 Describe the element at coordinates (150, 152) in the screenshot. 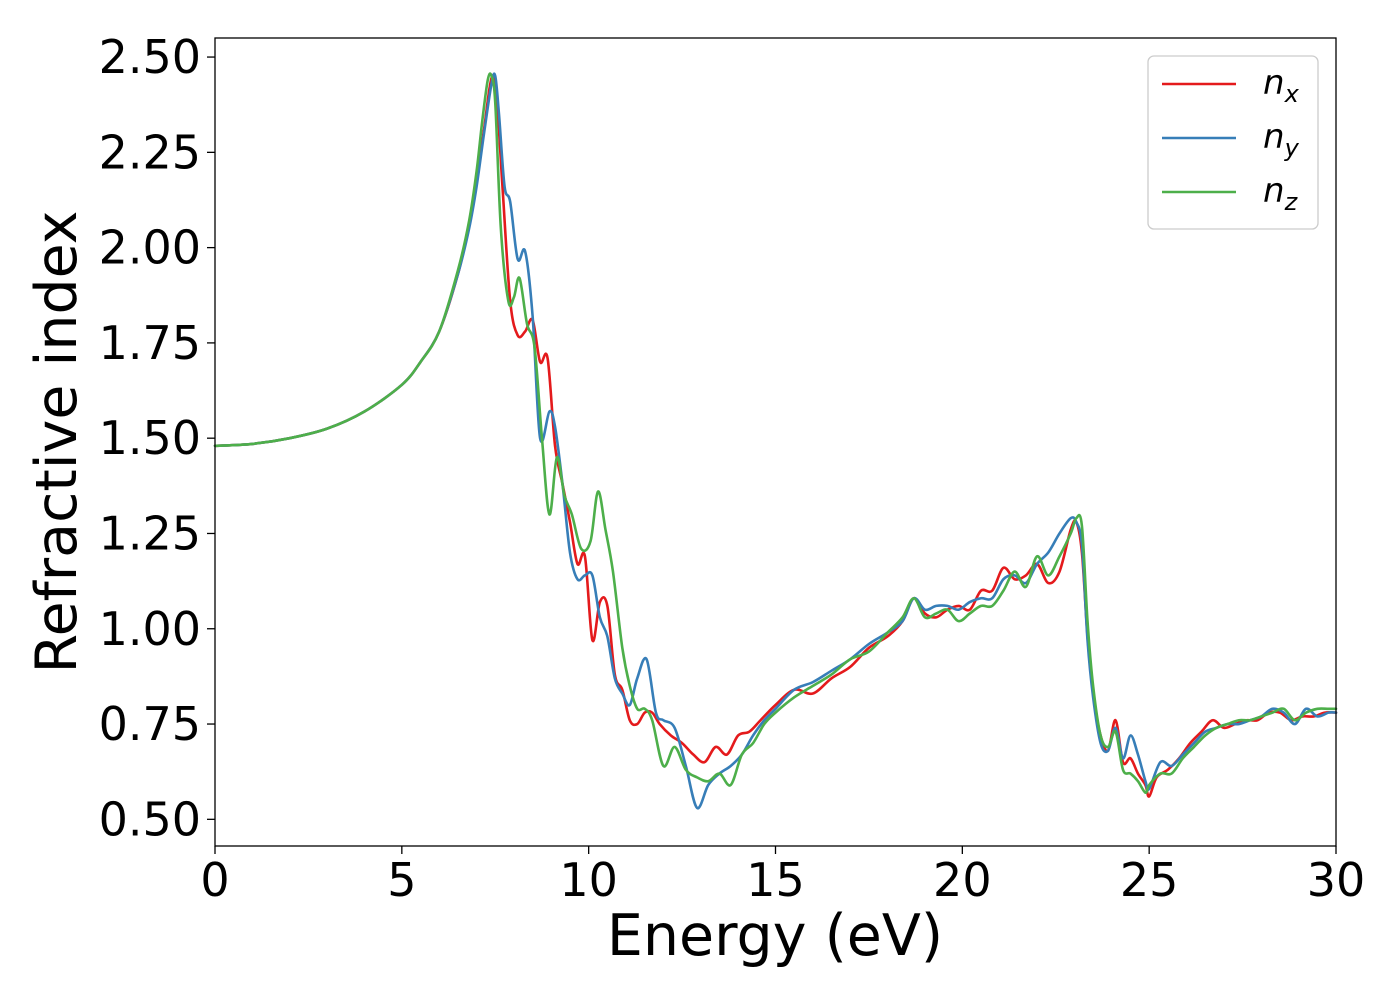

I see `y-tick-label: 2.25` at that location.